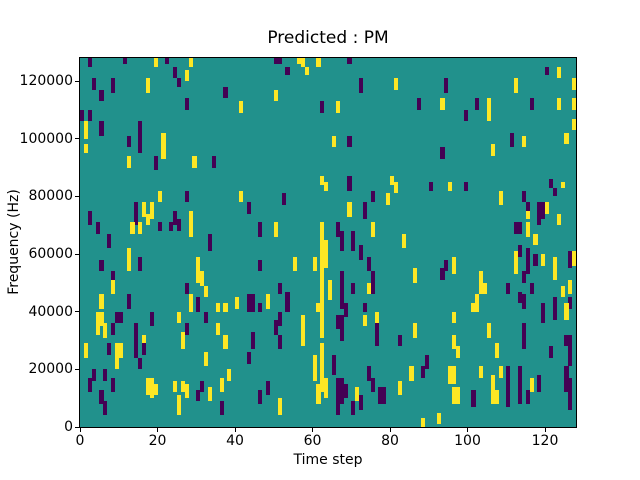 The image size is (640, 480). Describe the element at coordinates (80, 430) in the screenshot. I see `x-tick-mark` at that location.